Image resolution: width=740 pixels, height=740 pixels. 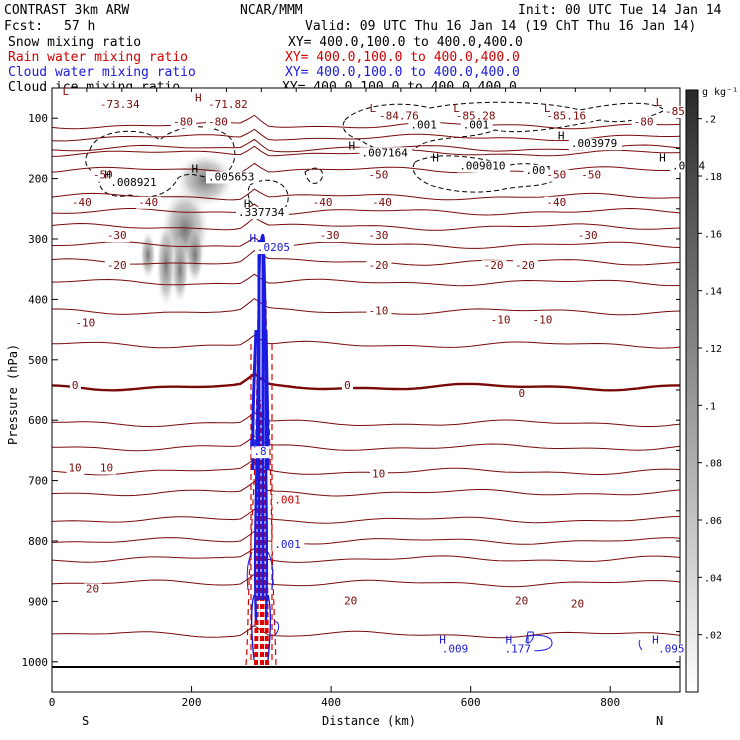 I want to click on colorbar: .2 .18 .16 .14 .12 .1 .08 .06 .04 .02, so click(x=703, y=391).